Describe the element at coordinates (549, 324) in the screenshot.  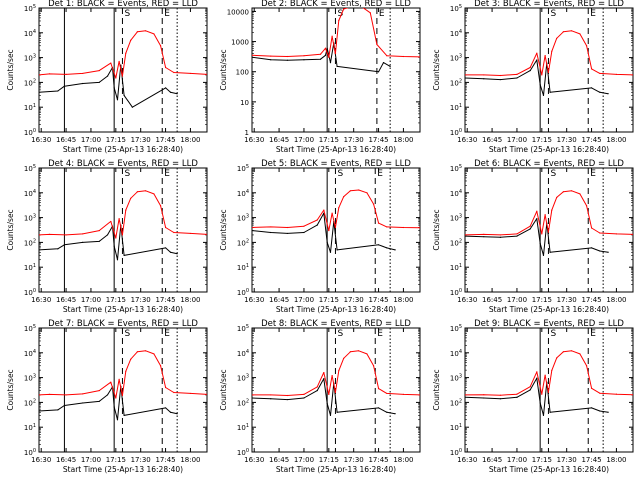
I see `chart-title: Det 9: BLACK = Events, RED = LLD` at that location.